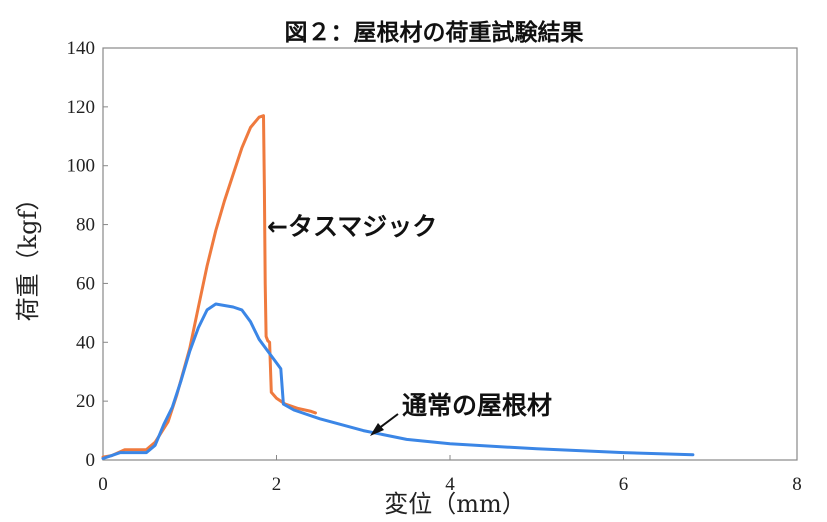  Describe the element at coordinates (85, 342) in the screenshot. I see `y-tick-label: 40` at that location.